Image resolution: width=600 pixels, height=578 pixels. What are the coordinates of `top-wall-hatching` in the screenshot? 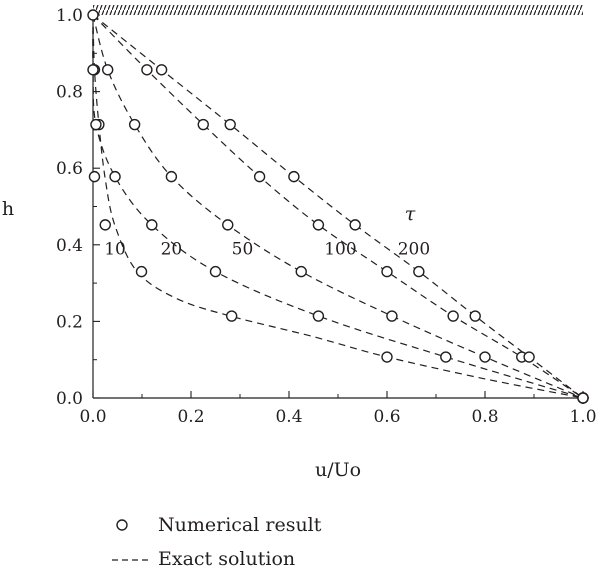 It's located at (338, 10).